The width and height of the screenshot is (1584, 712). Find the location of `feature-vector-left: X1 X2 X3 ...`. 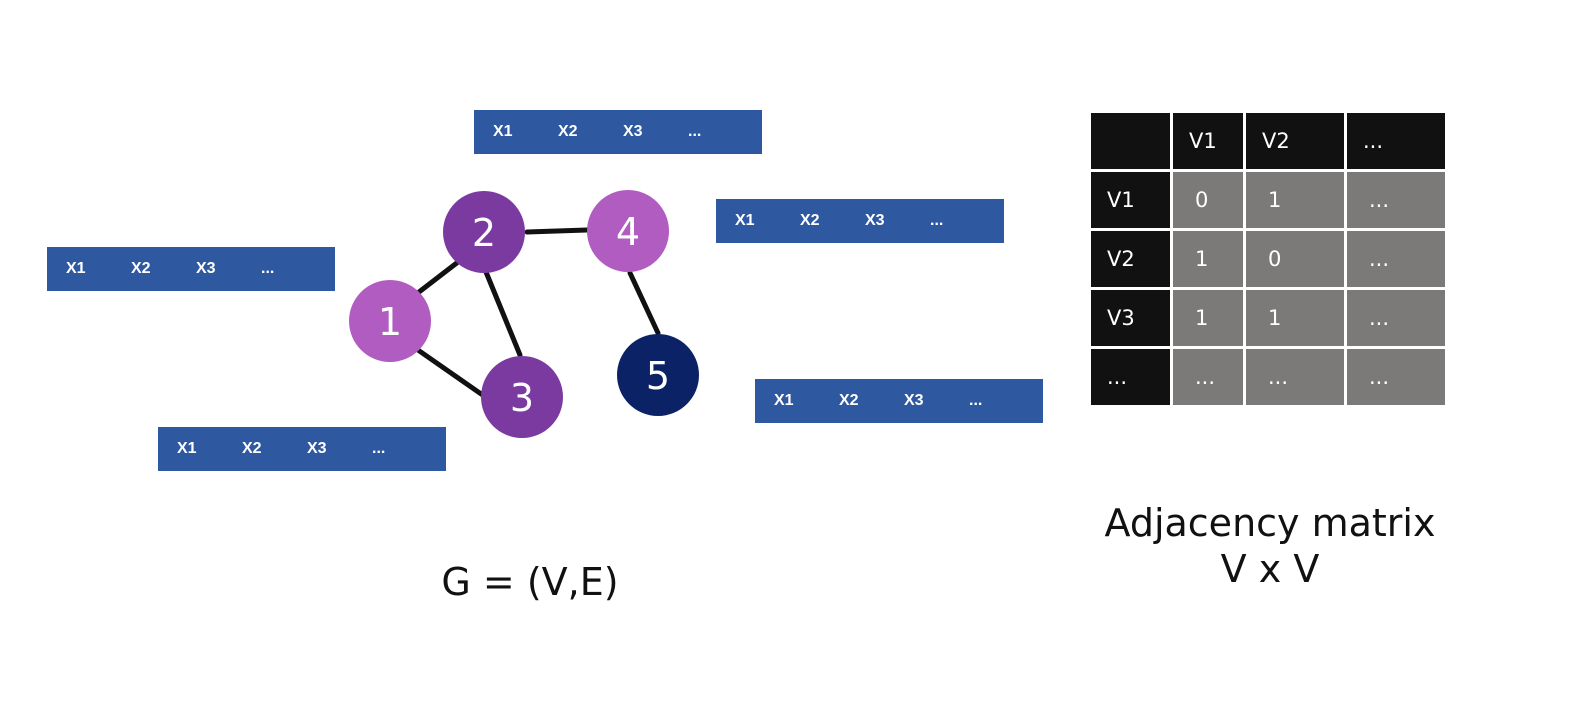

feature-vector-left: X1 X2 X3 ... is located at coordinates (191, 269).